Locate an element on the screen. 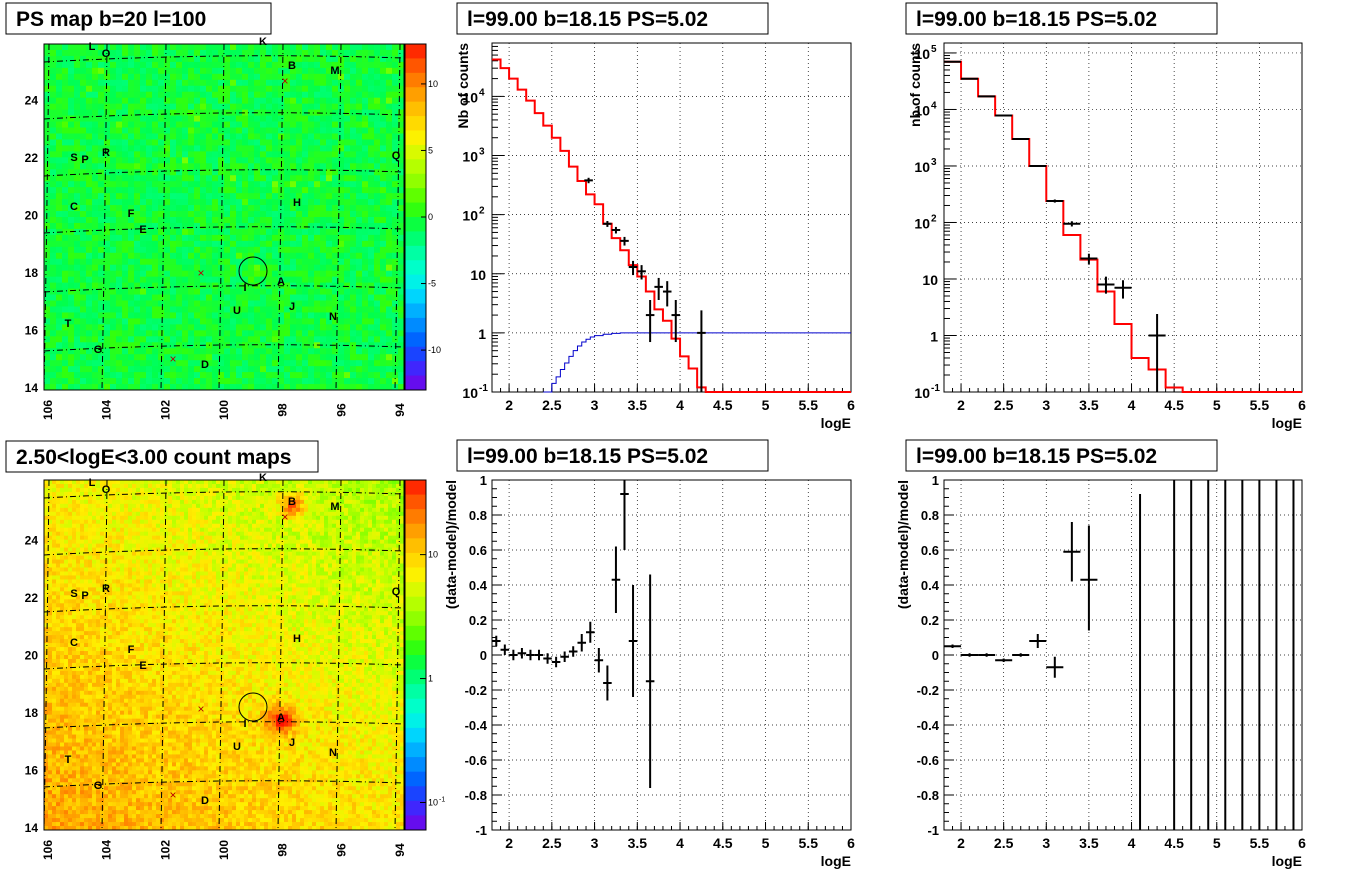 The width and height of the screenshot is (1348, 875). y-tick-label: 0 is located at coordinates (483, 655).